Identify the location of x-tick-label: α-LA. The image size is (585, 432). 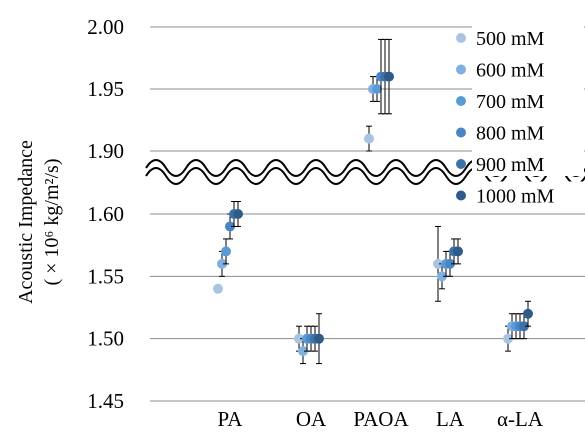
(520, 419).